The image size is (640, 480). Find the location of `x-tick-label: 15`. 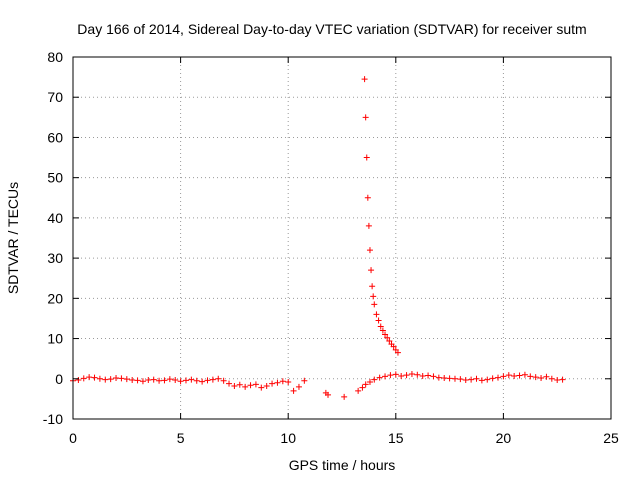

x-tick-label: 15 is located at coordinates (396, 438).